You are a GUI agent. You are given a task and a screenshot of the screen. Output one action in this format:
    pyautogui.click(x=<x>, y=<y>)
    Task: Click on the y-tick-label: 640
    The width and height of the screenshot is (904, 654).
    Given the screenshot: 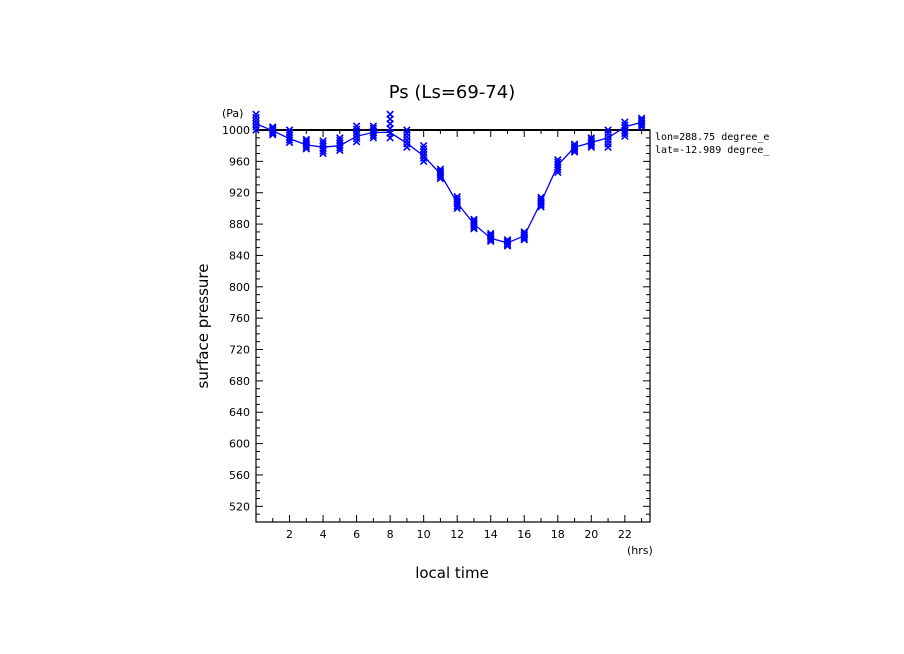 What is the action you would take?
    pyautogui.click(x=239, y=412)
    